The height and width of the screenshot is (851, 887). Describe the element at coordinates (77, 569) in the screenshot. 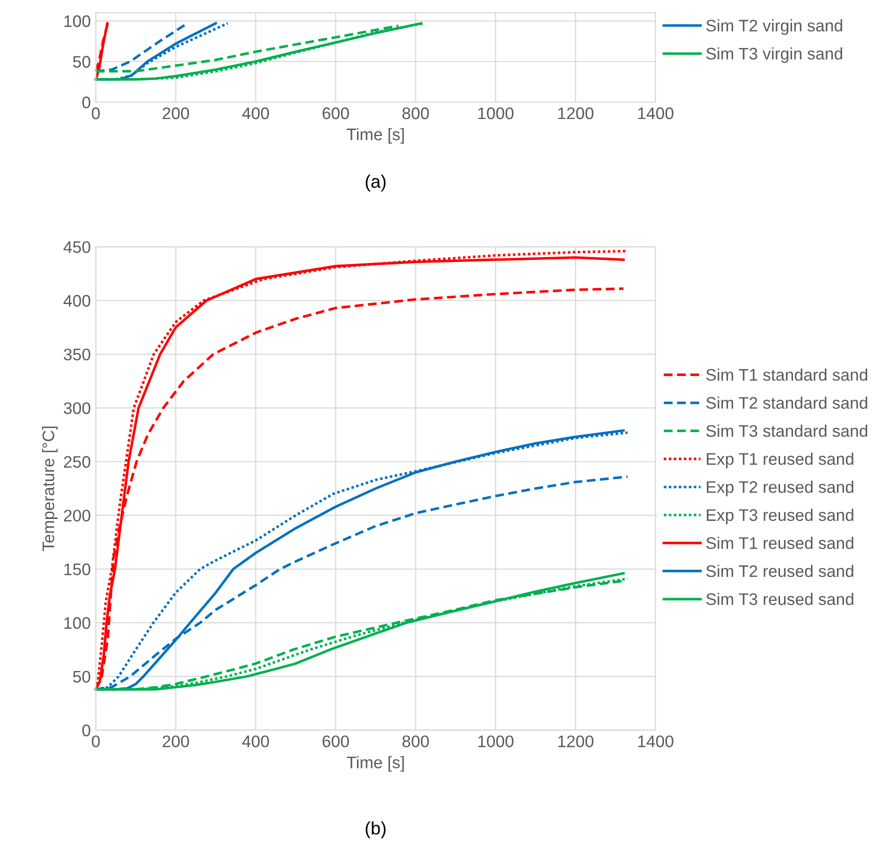

I see `y-tick-label: 150` at that location.